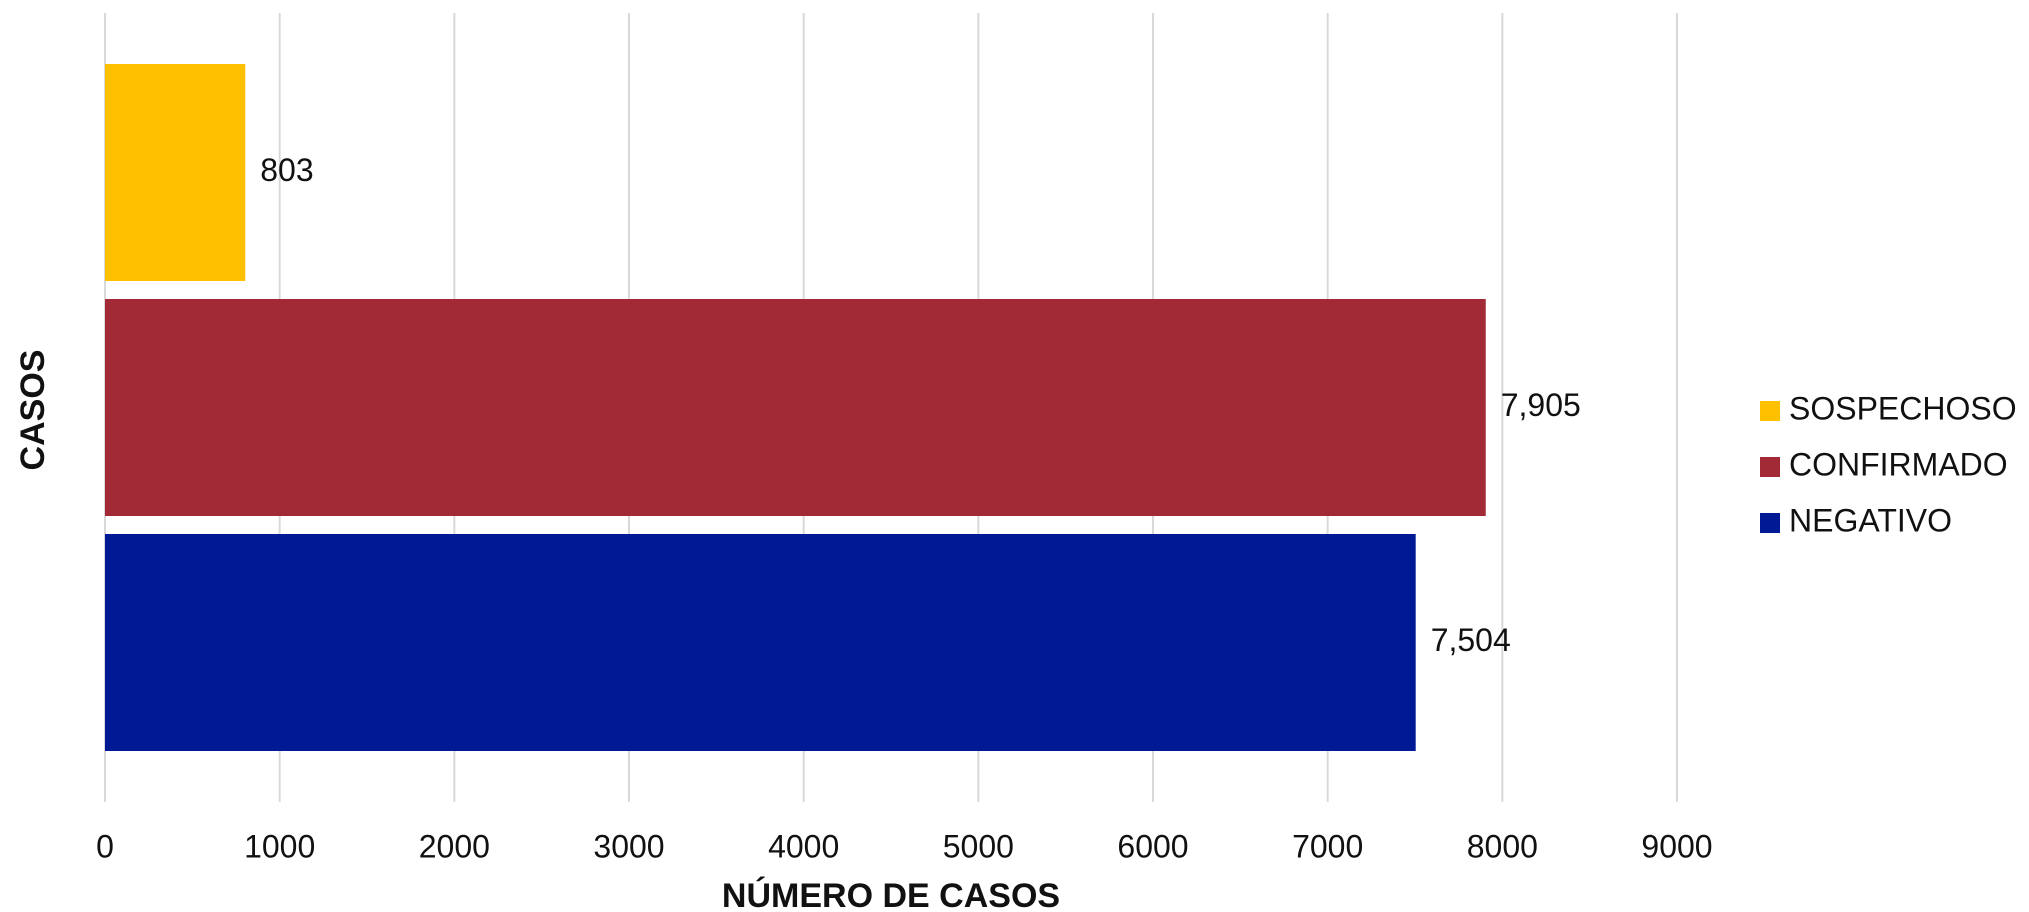 The image size is (2029, 912). What do you see at coordinates (33, 410) in the screenshot?
I see `y-axis-title: CASOS` at bounding box center [33, 410].